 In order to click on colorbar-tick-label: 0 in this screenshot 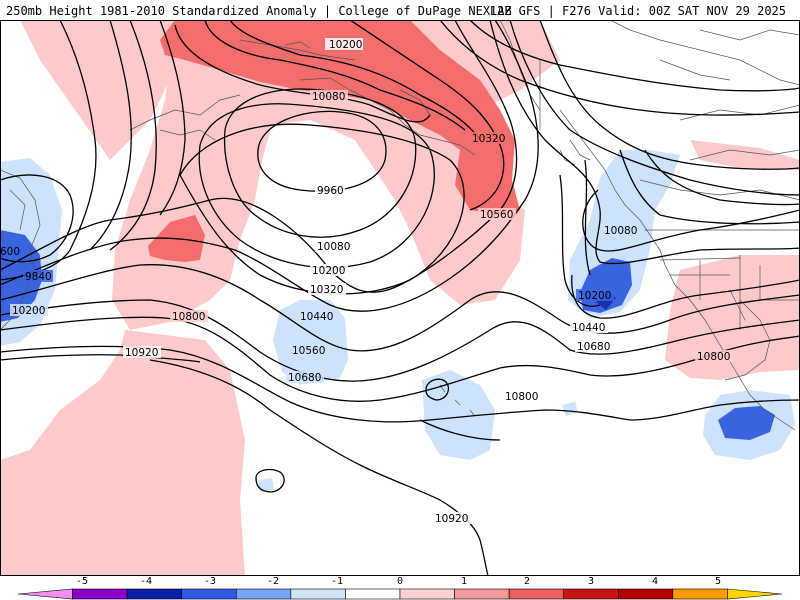, I will do `click(400, 581)`.